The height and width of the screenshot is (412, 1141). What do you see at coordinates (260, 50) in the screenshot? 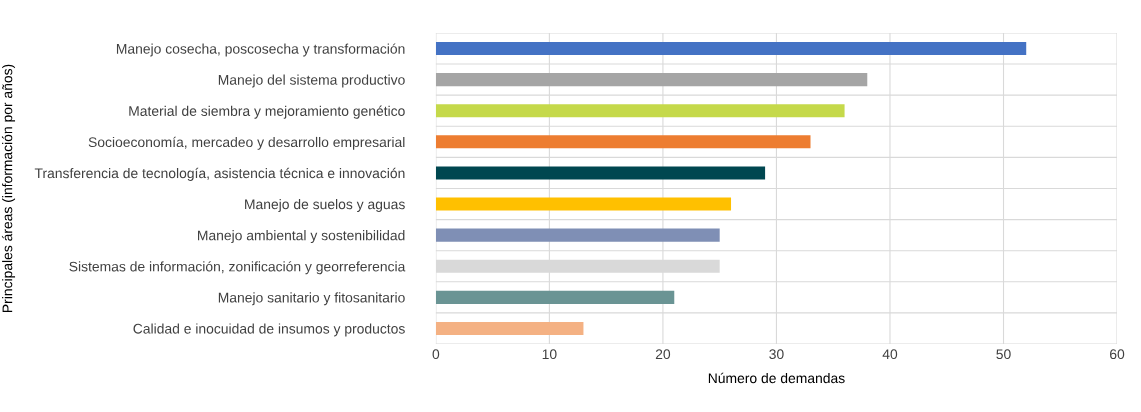
I see `y-tick-label: Manejo cosecha, poscosecha y transformación` at bounding box center [260, 50].